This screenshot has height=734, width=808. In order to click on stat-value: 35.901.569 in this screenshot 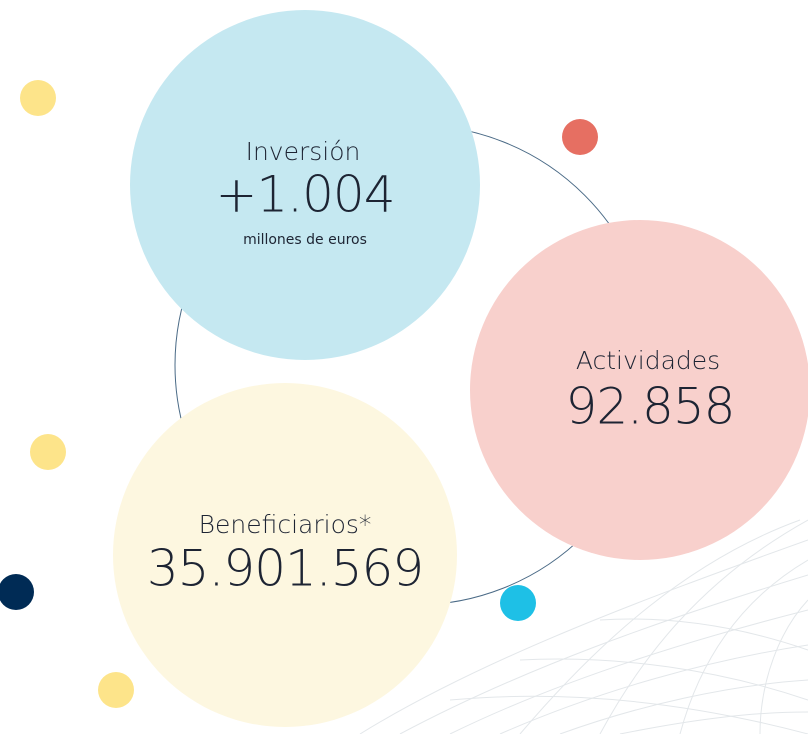, I will do `click(285, 569)`.